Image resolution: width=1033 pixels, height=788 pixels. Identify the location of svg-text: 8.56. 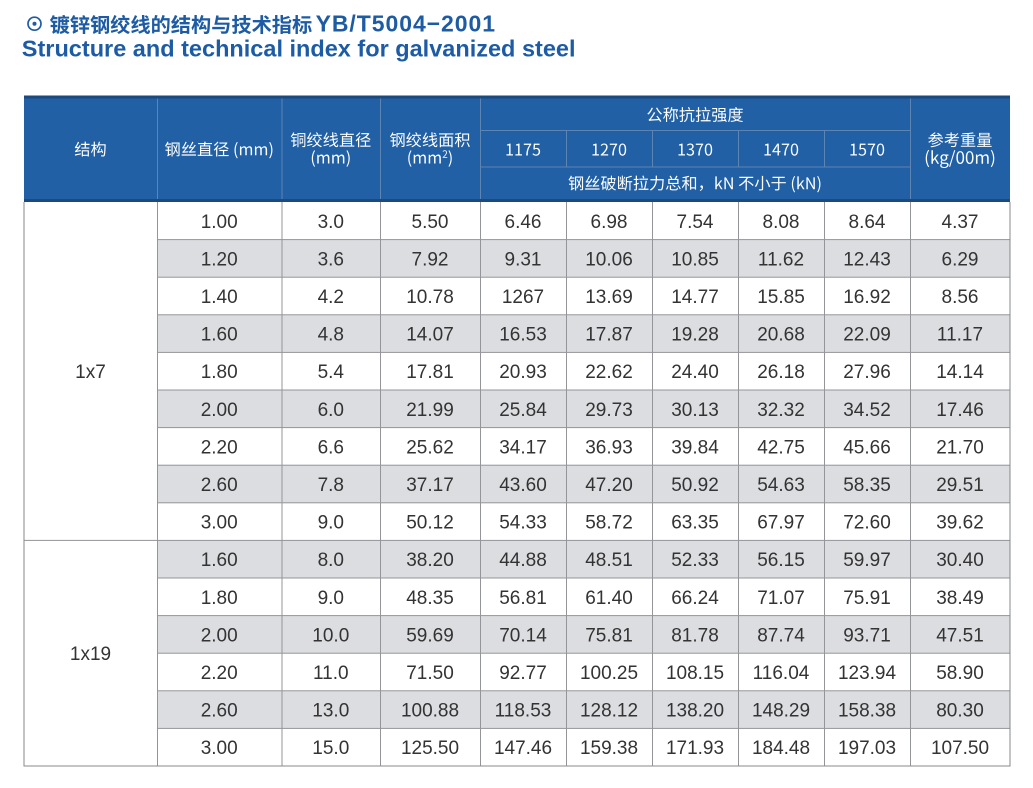
(960, 297).